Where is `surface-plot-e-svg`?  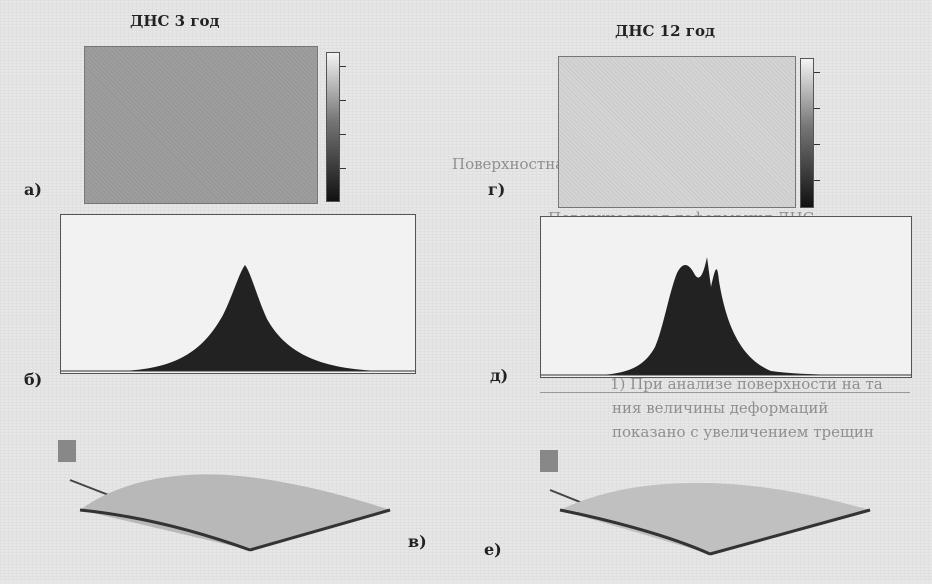 surface-plot-e-svg is located at coordinates (705, 503).